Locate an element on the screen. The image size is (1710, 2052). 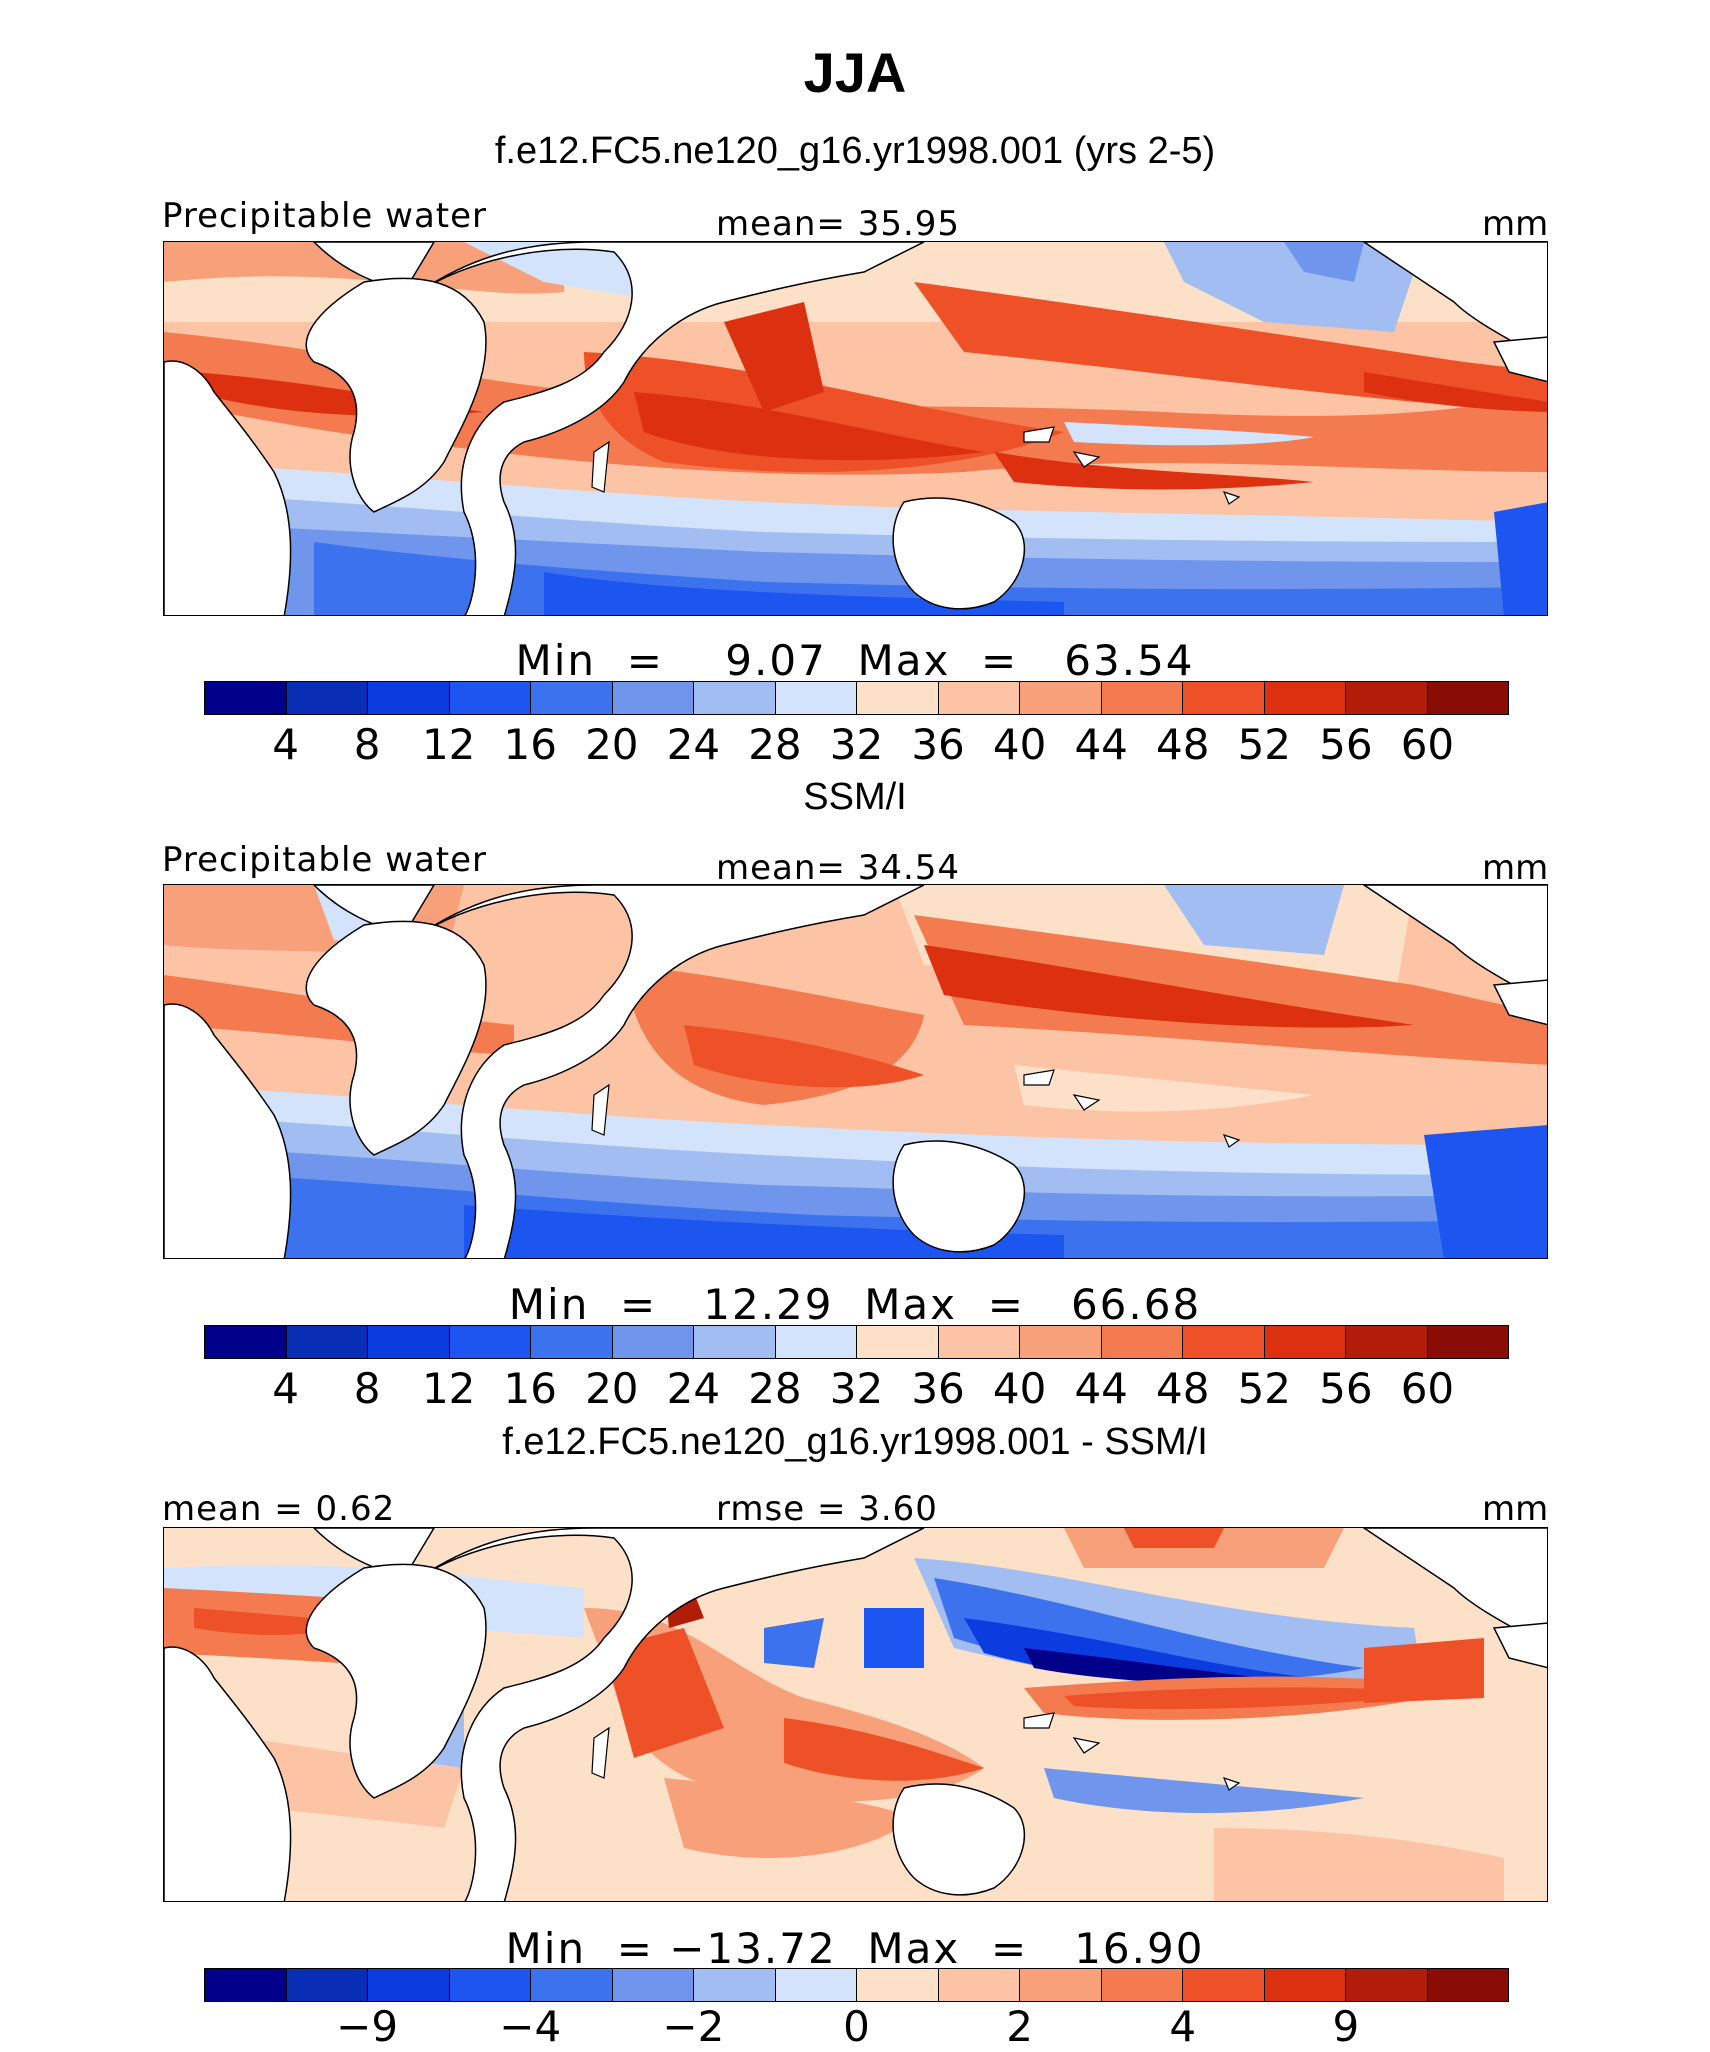
panel-1-minmax: Min = 9.07 Max = 63.54 is located at coordinates (855, 660).